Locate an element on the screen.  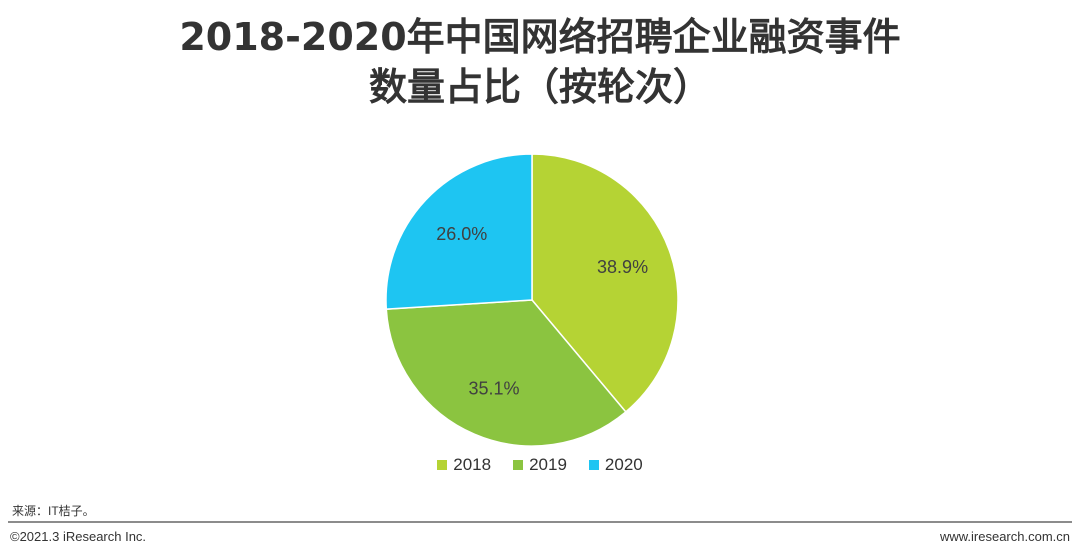
legend-item-2020: 2020 is located at coordinates (615, 465).